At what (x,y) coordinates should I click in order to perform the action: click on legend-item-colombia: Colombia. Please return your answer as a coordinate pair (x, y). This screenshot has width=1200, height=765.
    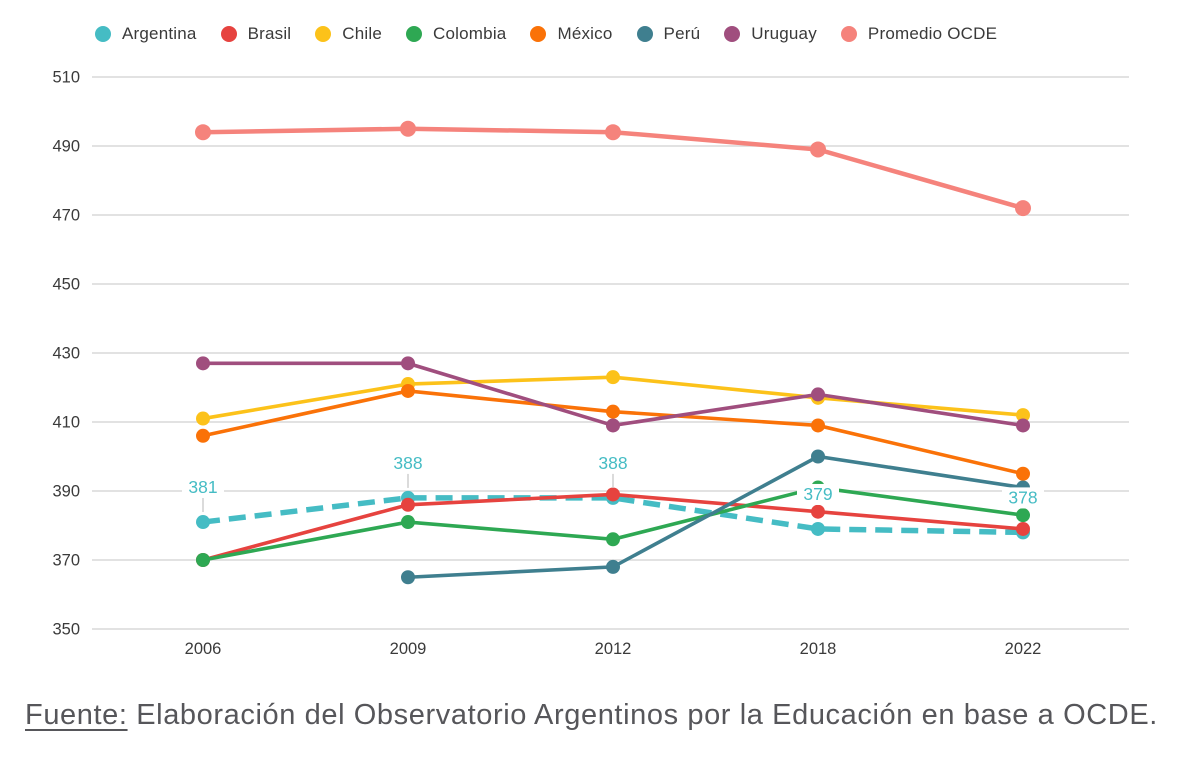
    Looking at the image, I should click on (456, 34).